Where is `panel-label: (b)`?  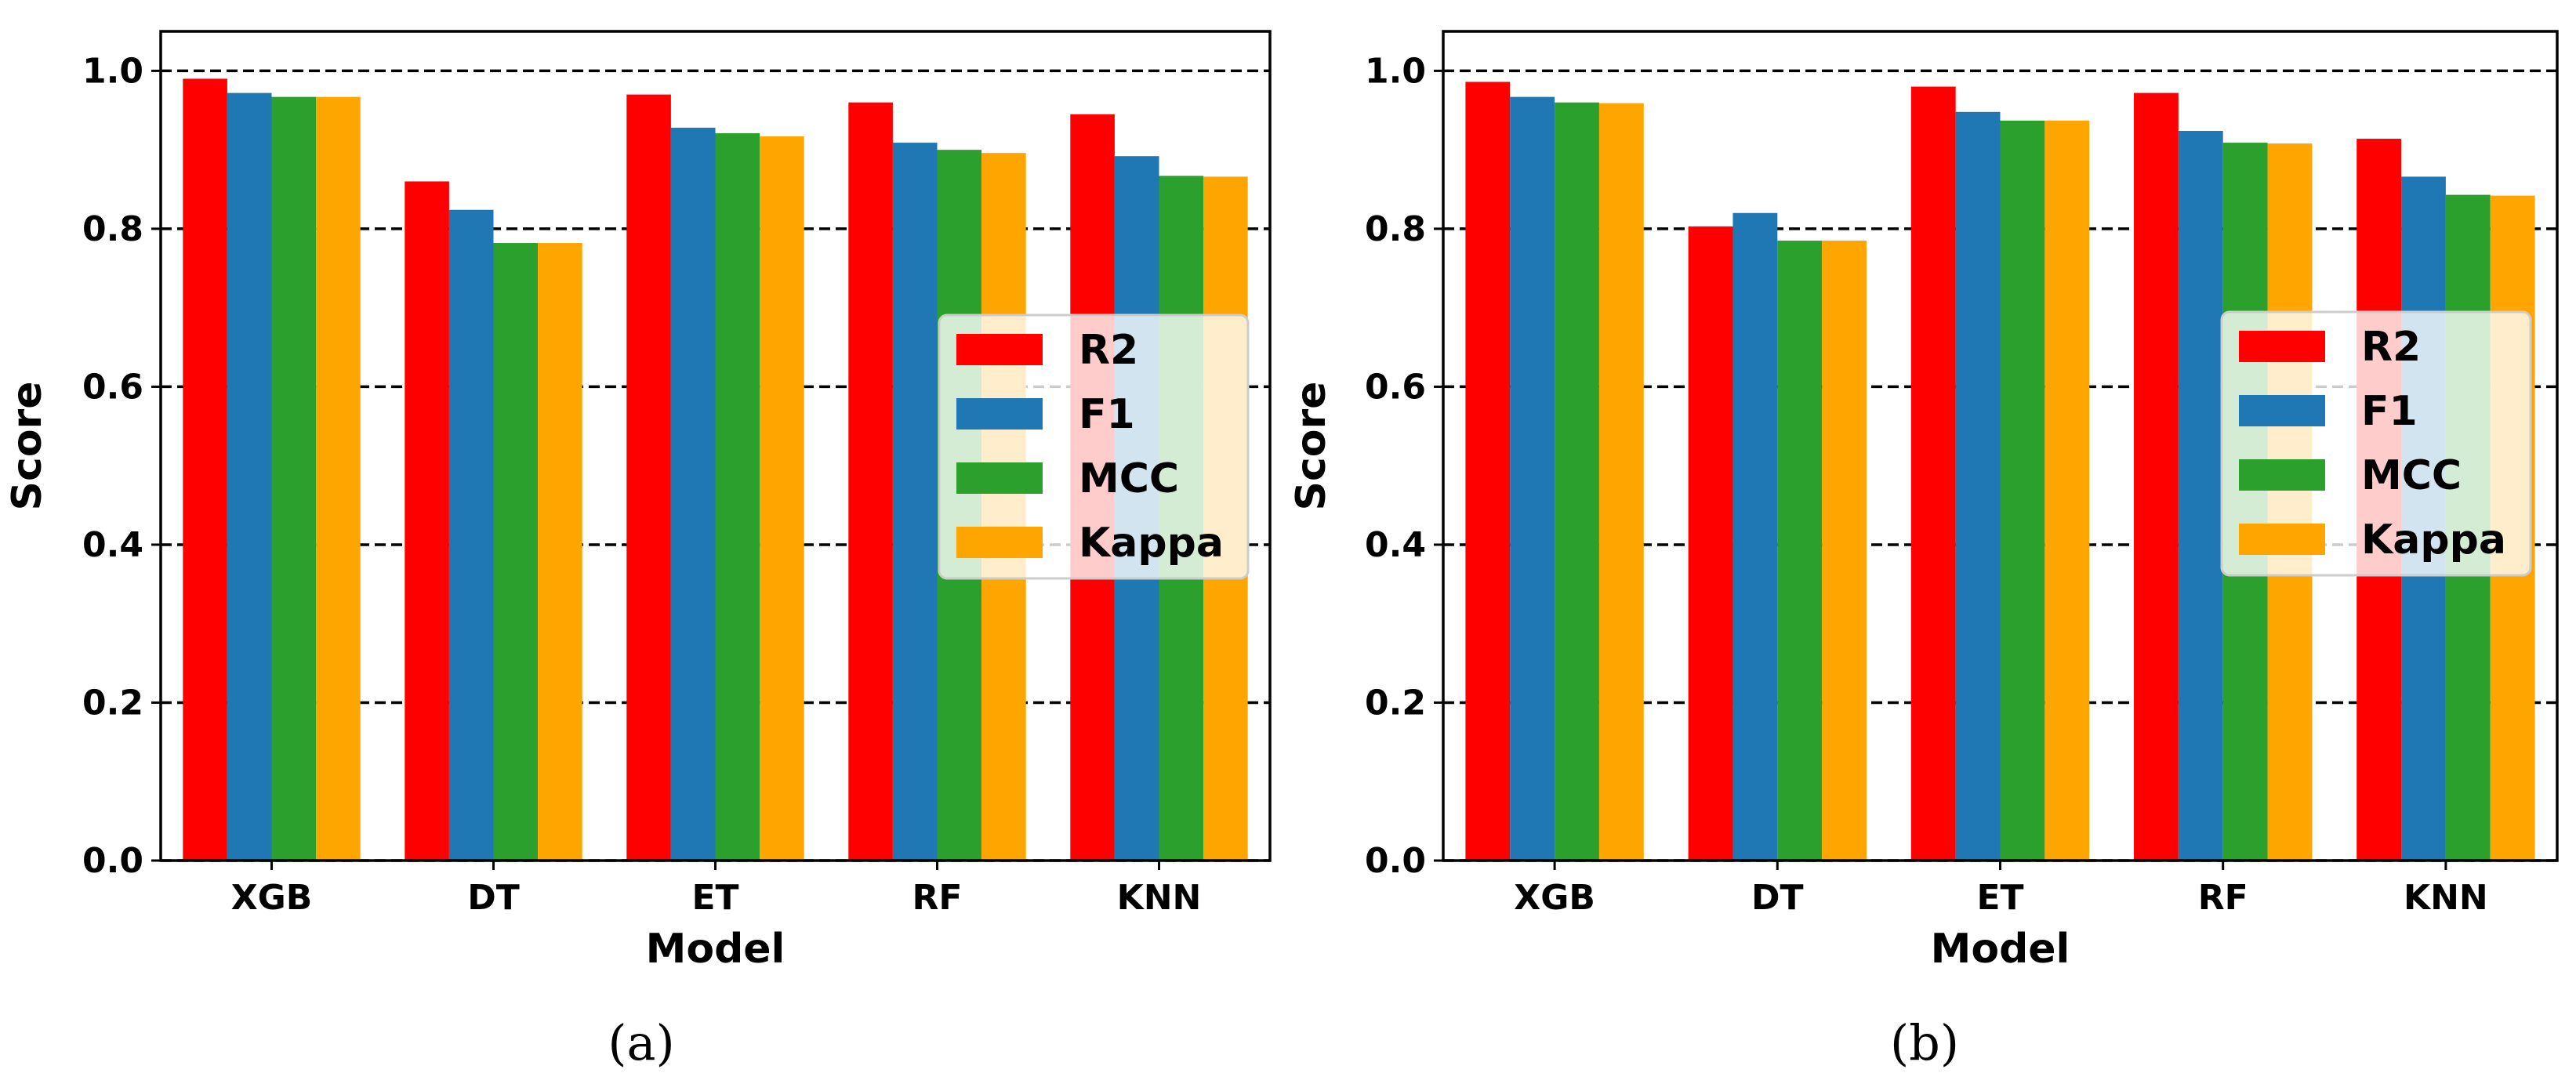
panel-label: (b) is located at coordinates (1925, 1042).